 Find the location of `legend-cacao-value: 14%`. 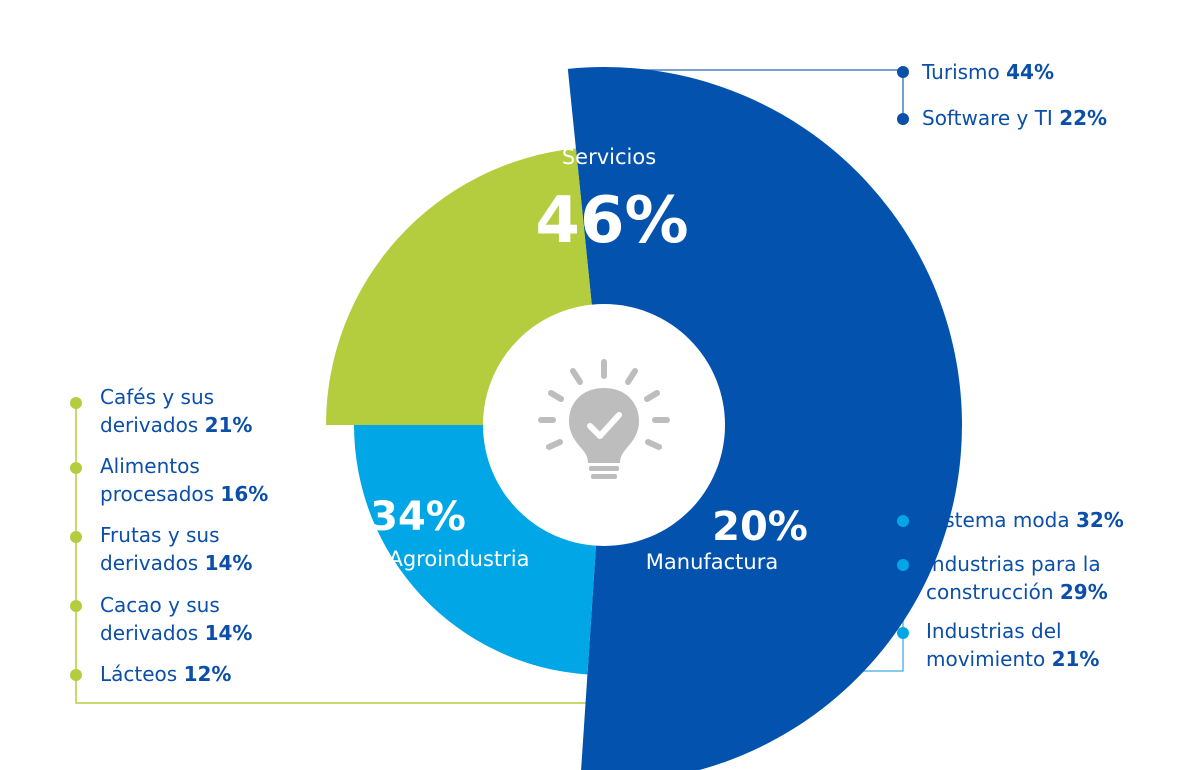

legend-cacao-value: 14% is located at coordinates (228, 633).